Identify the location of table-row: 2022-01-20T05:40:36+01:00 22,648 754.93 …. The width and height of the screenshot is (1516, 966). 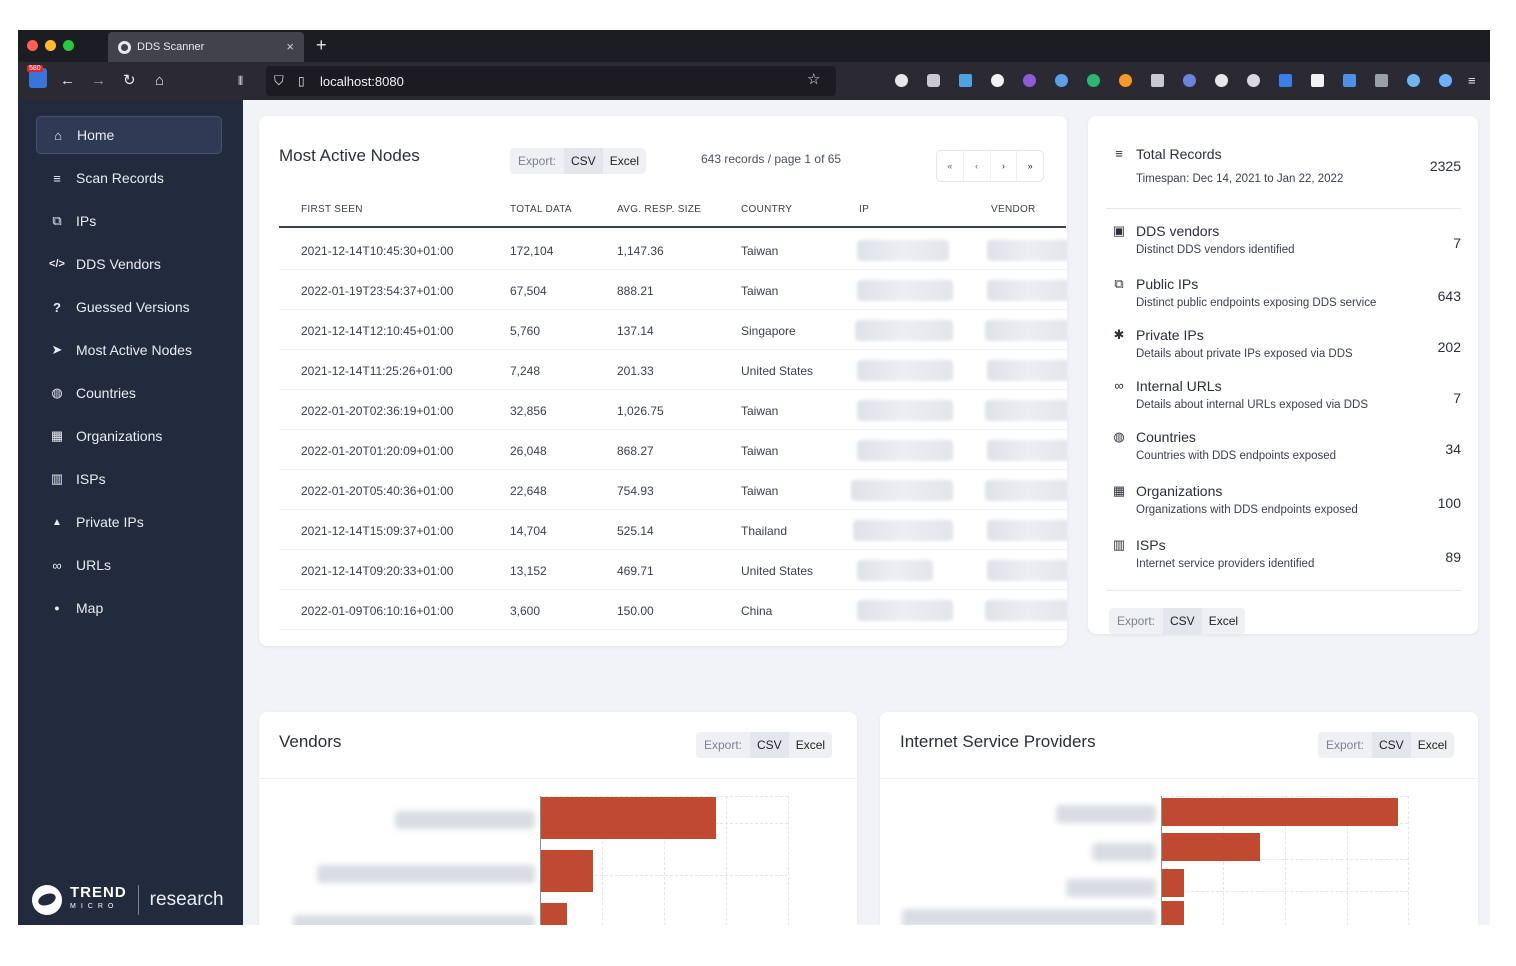
(673, 490).